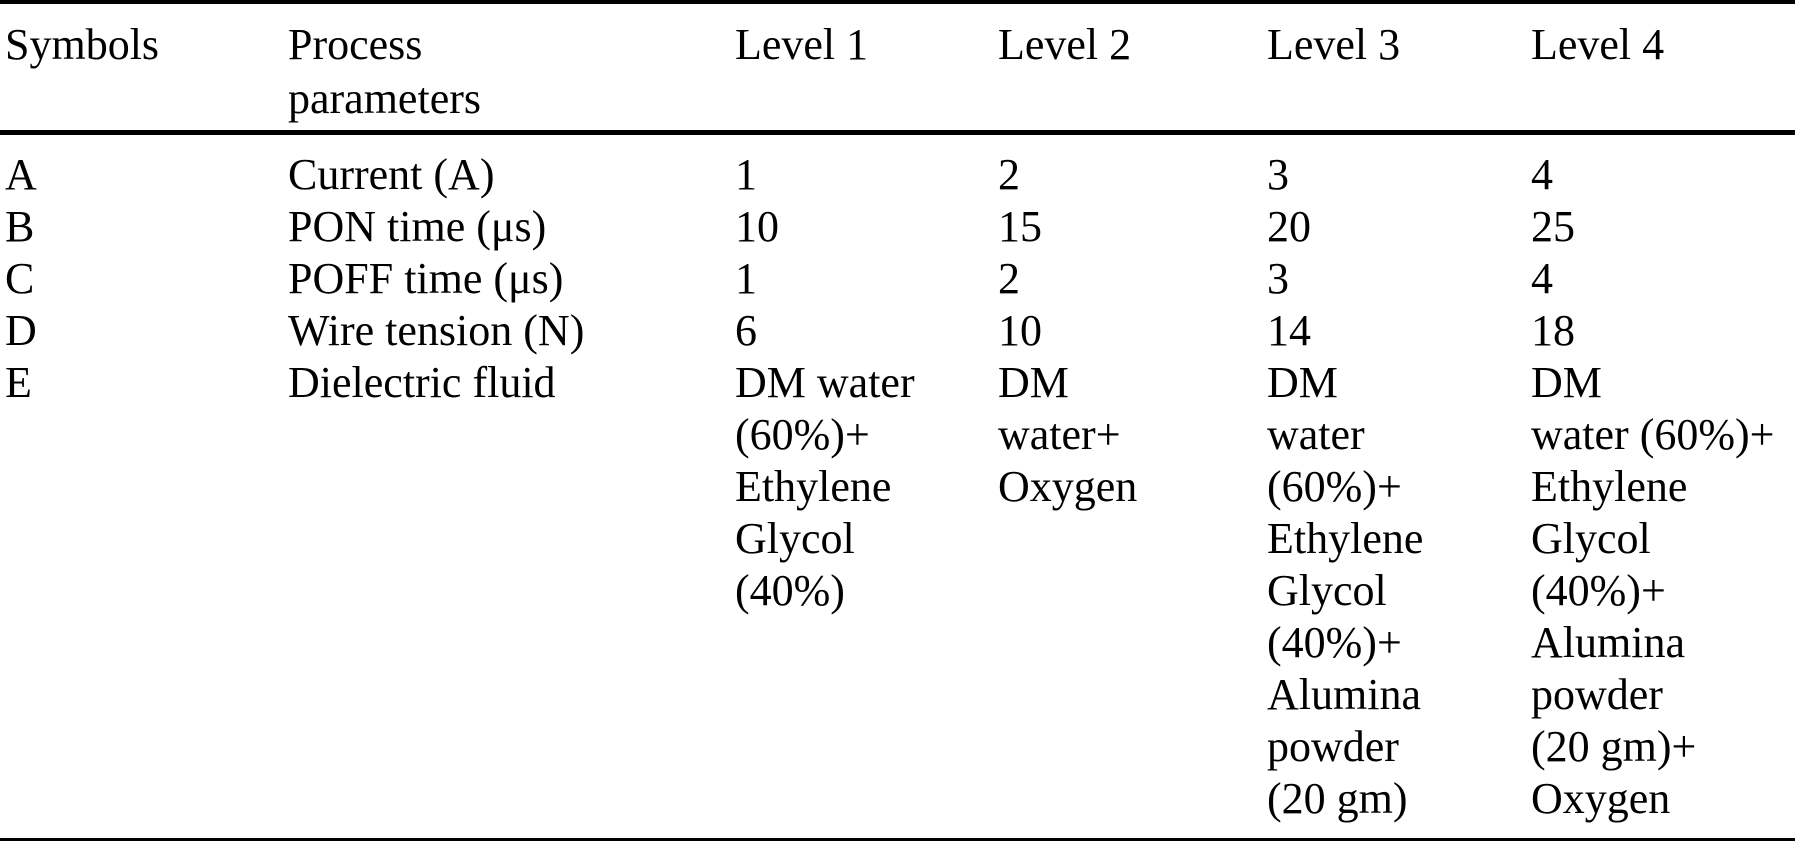  Describe the element at coordinates (1289, 226) in the screenshot. I see `level-3-cell: 20` at that location.